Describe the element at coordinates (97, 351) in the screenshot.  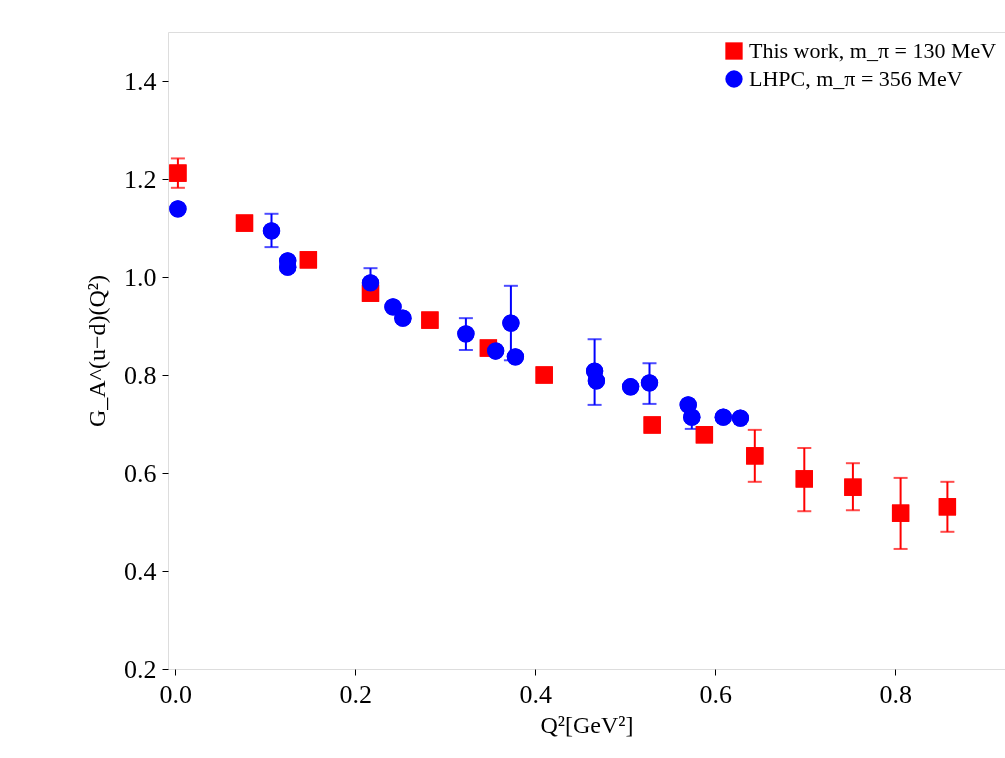
I see `y-axis-title: G_A^(u−d)(Q²)` at that location.